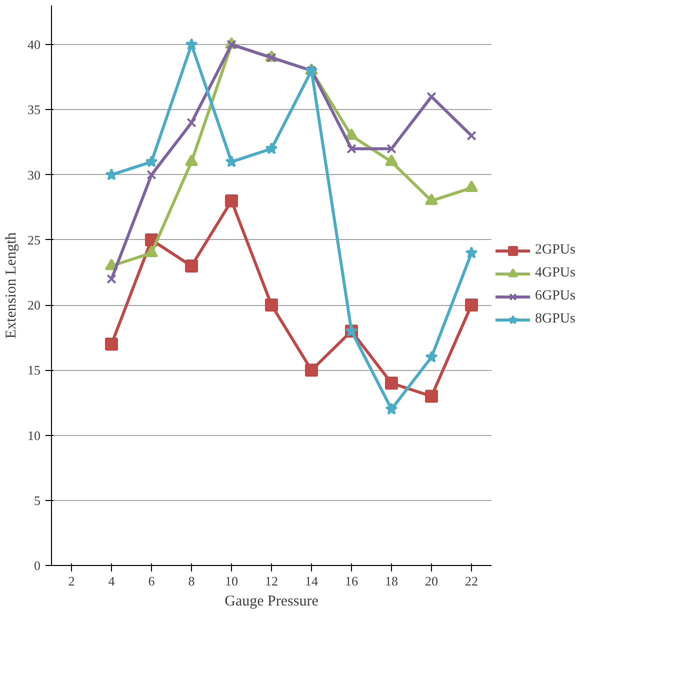 Image resolution: width=689 pixels, height=677 pixels. What do you see at coordinates (112, 581) in the screenshot?
I see `x-tick-label: 4` at bounding box center [112, 581].